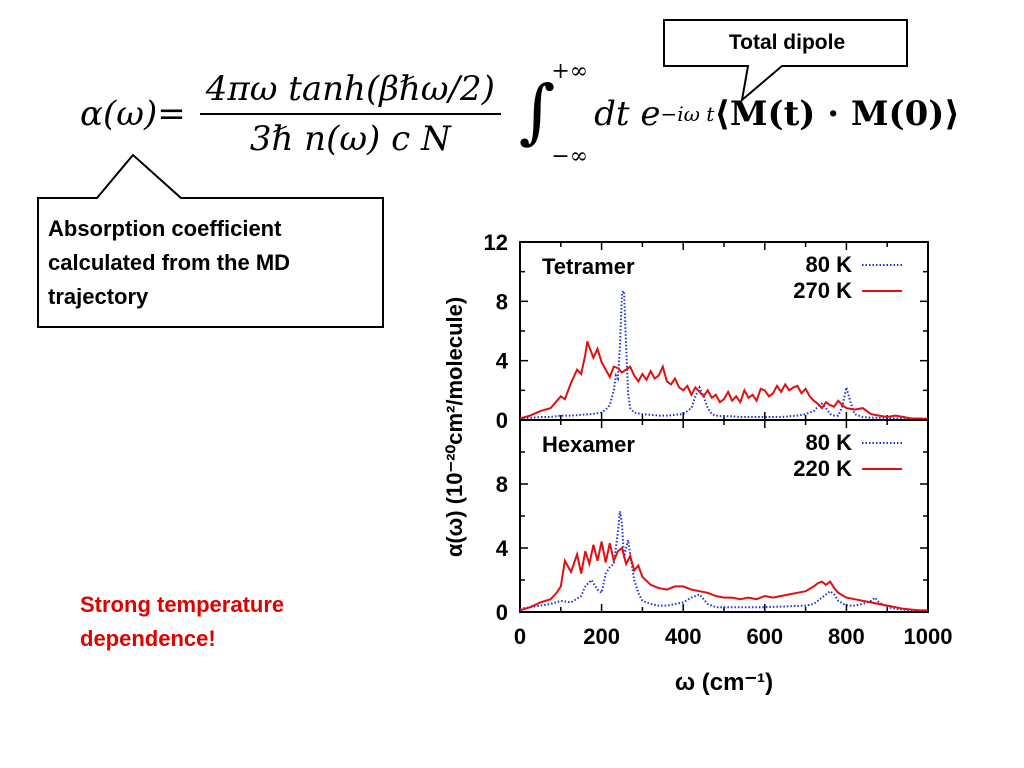  I want to click on formula-integrand: dt e, so click(627, 114).